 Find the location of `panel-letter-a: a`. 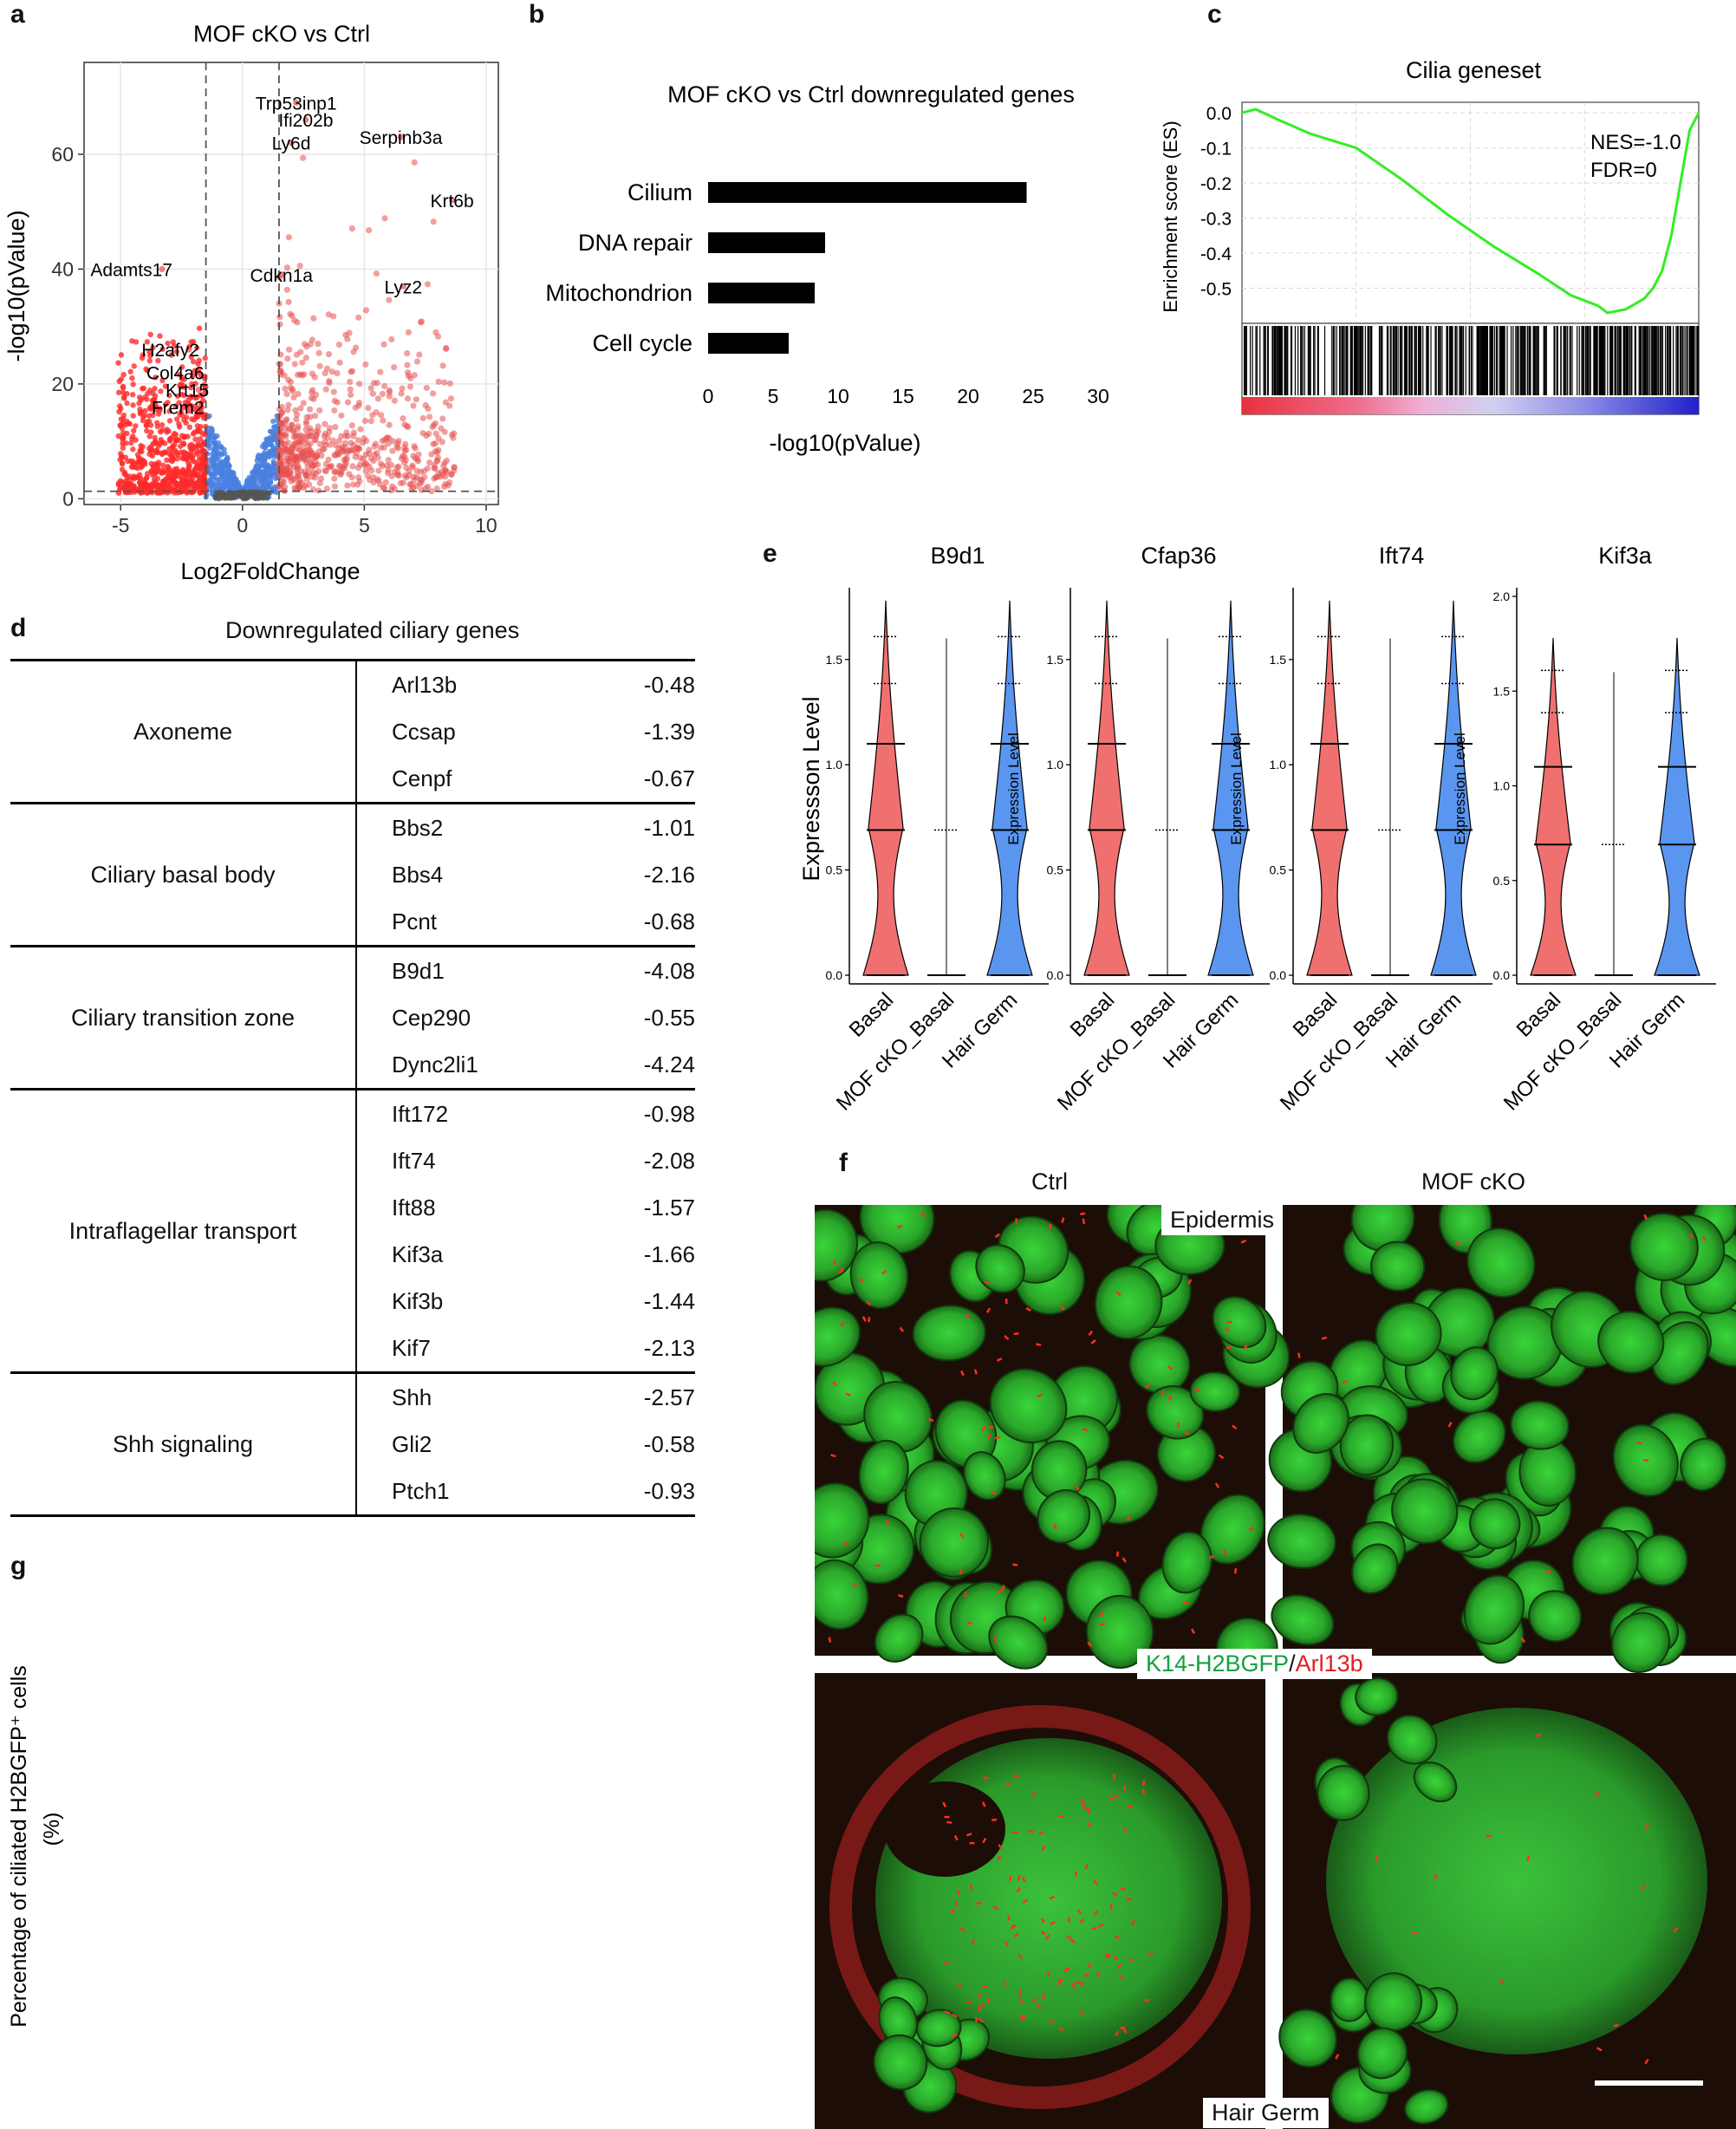

panel-letter-a: a is located at coordinates (17, 14).